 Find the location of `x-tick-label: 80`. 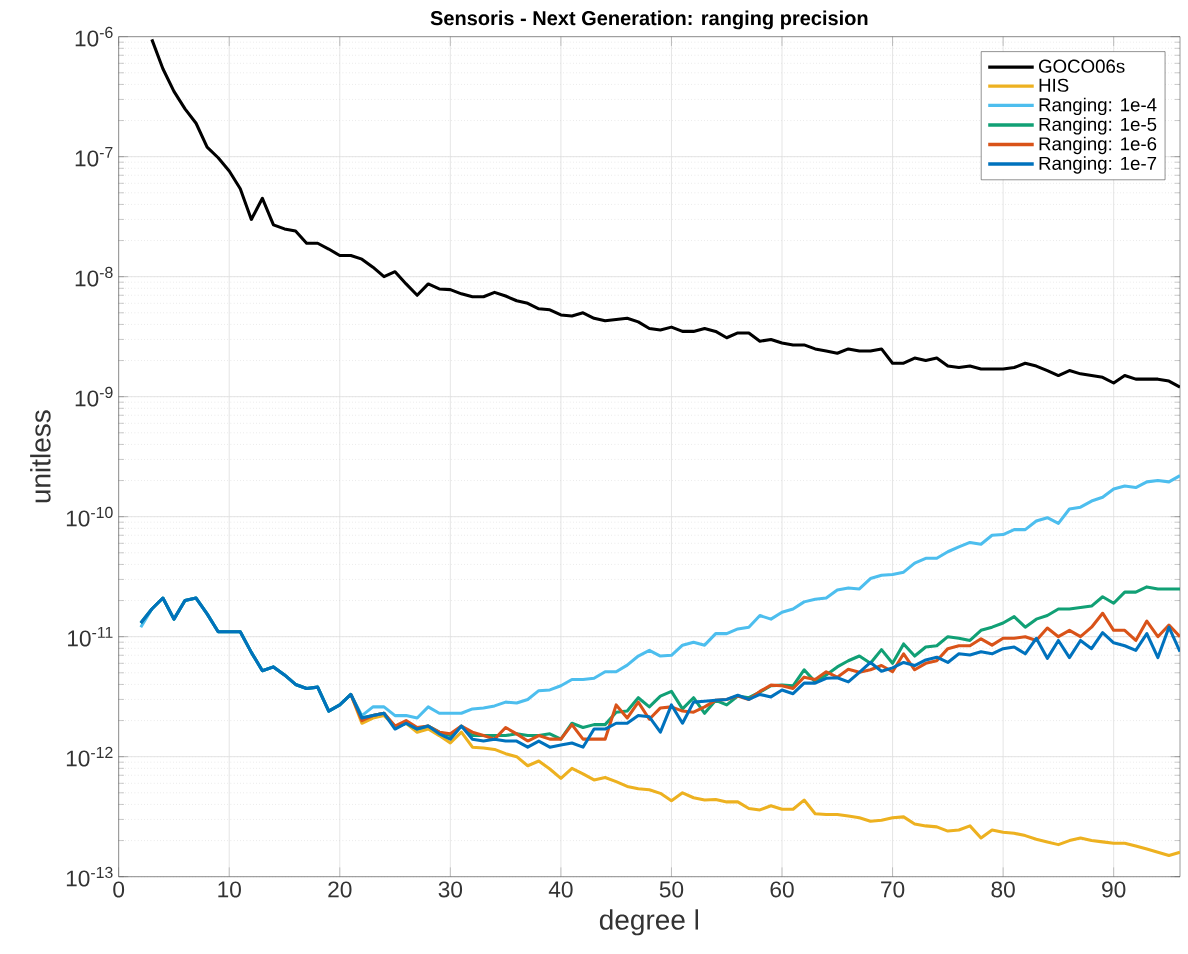

x-tick-label: 80 is located at coordinates (1003, 889).